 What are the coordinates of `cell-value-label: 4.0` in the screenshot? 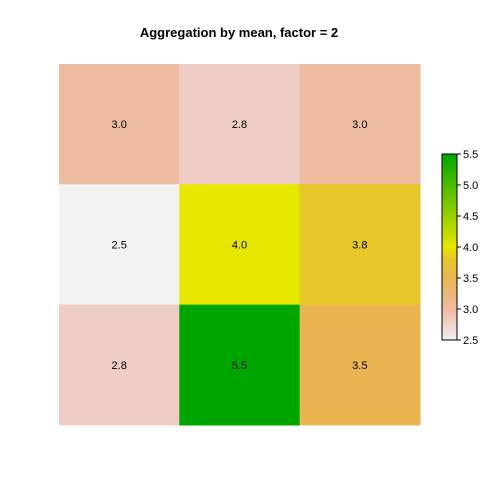 It's located at (239, 246).